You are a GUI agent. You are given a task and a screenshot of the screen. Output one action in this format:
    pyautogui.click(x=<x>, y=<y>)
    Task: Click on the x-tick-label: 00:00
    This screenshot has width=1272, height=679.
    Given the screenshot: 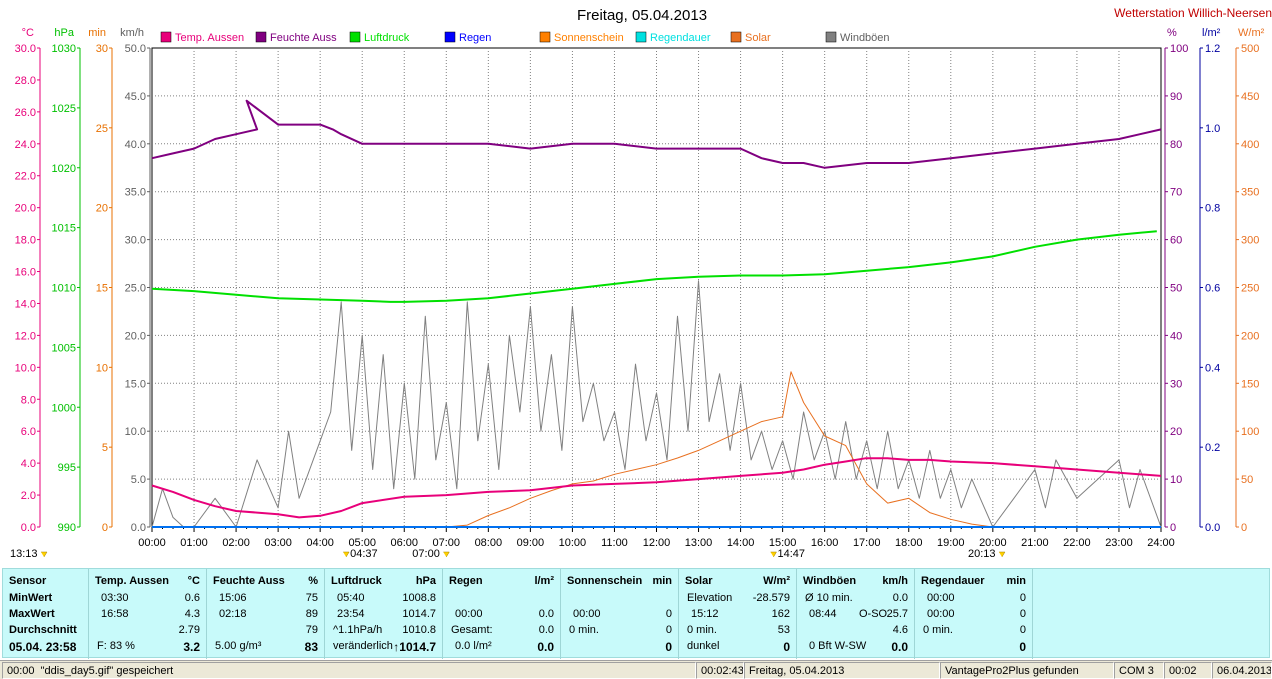 What is the action you would take?
    pyautogui.click(x=152, y=543)
    